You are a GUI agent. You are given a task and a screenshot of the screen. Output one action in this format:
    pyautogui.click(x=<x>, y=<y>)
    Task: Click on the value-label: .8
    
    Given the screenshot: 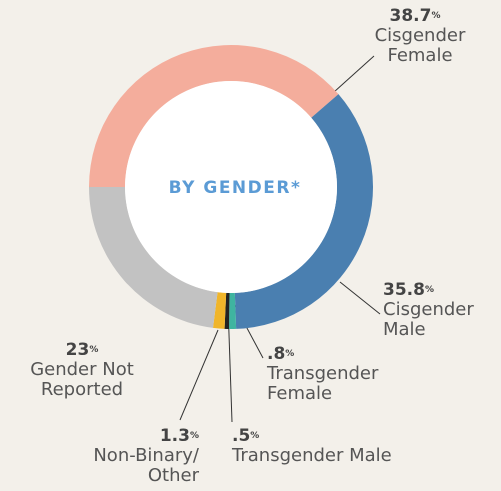 What is the action you would take?
    pyautogui.click(x=276, y=354)
    